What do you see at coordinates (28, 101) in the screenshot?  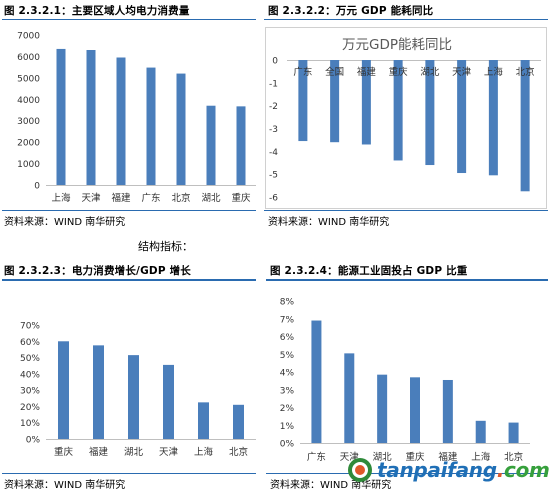 I see `y-tick-label: 4000` at bounding box center [28, 101].